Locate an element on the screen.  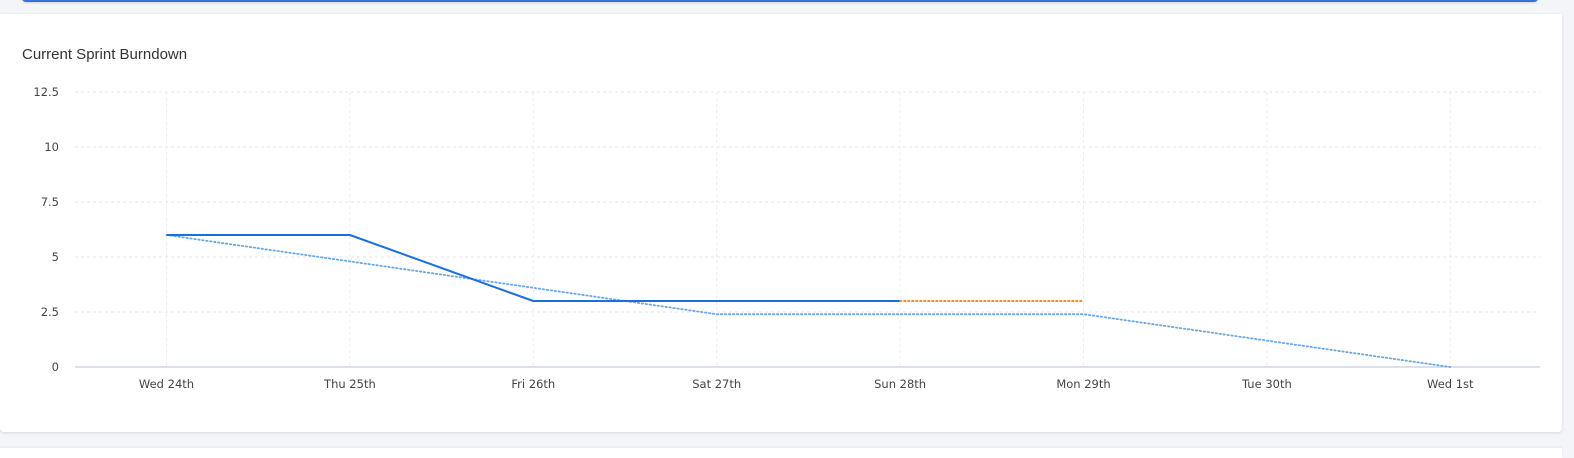
previous-card-edge is located at coordinates (780, 1).